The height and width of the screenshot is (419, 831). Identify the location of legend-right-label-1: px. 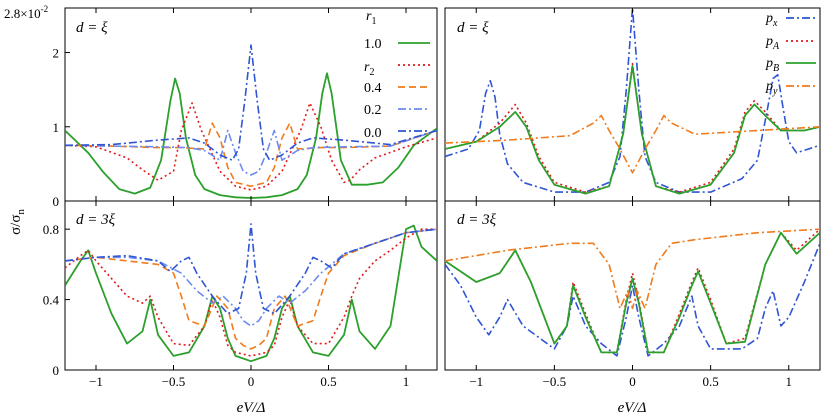
(771, 20).